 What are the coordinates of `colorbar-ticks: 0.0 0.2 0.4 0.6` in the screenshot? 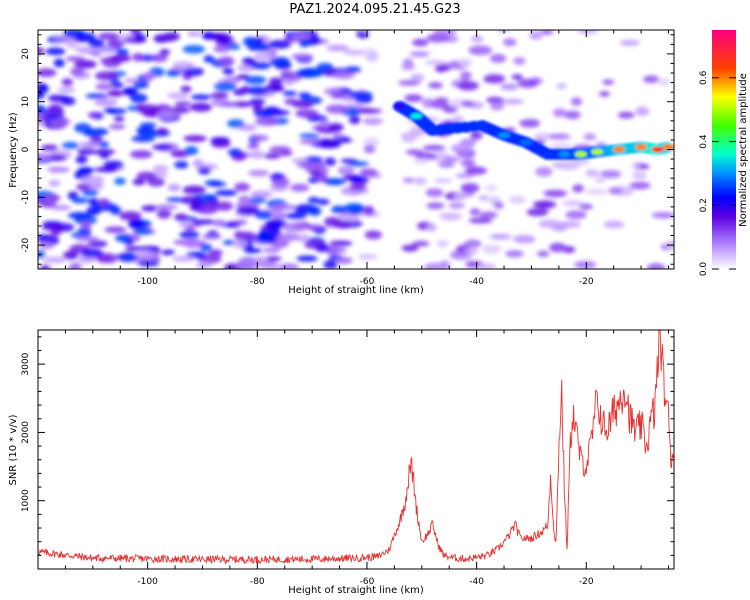 It's located at (717, 173).